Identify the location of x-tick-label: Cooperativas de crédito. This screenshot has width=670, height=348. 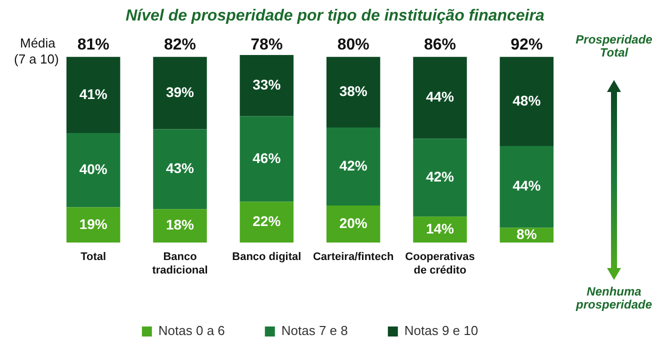
(440, 263).